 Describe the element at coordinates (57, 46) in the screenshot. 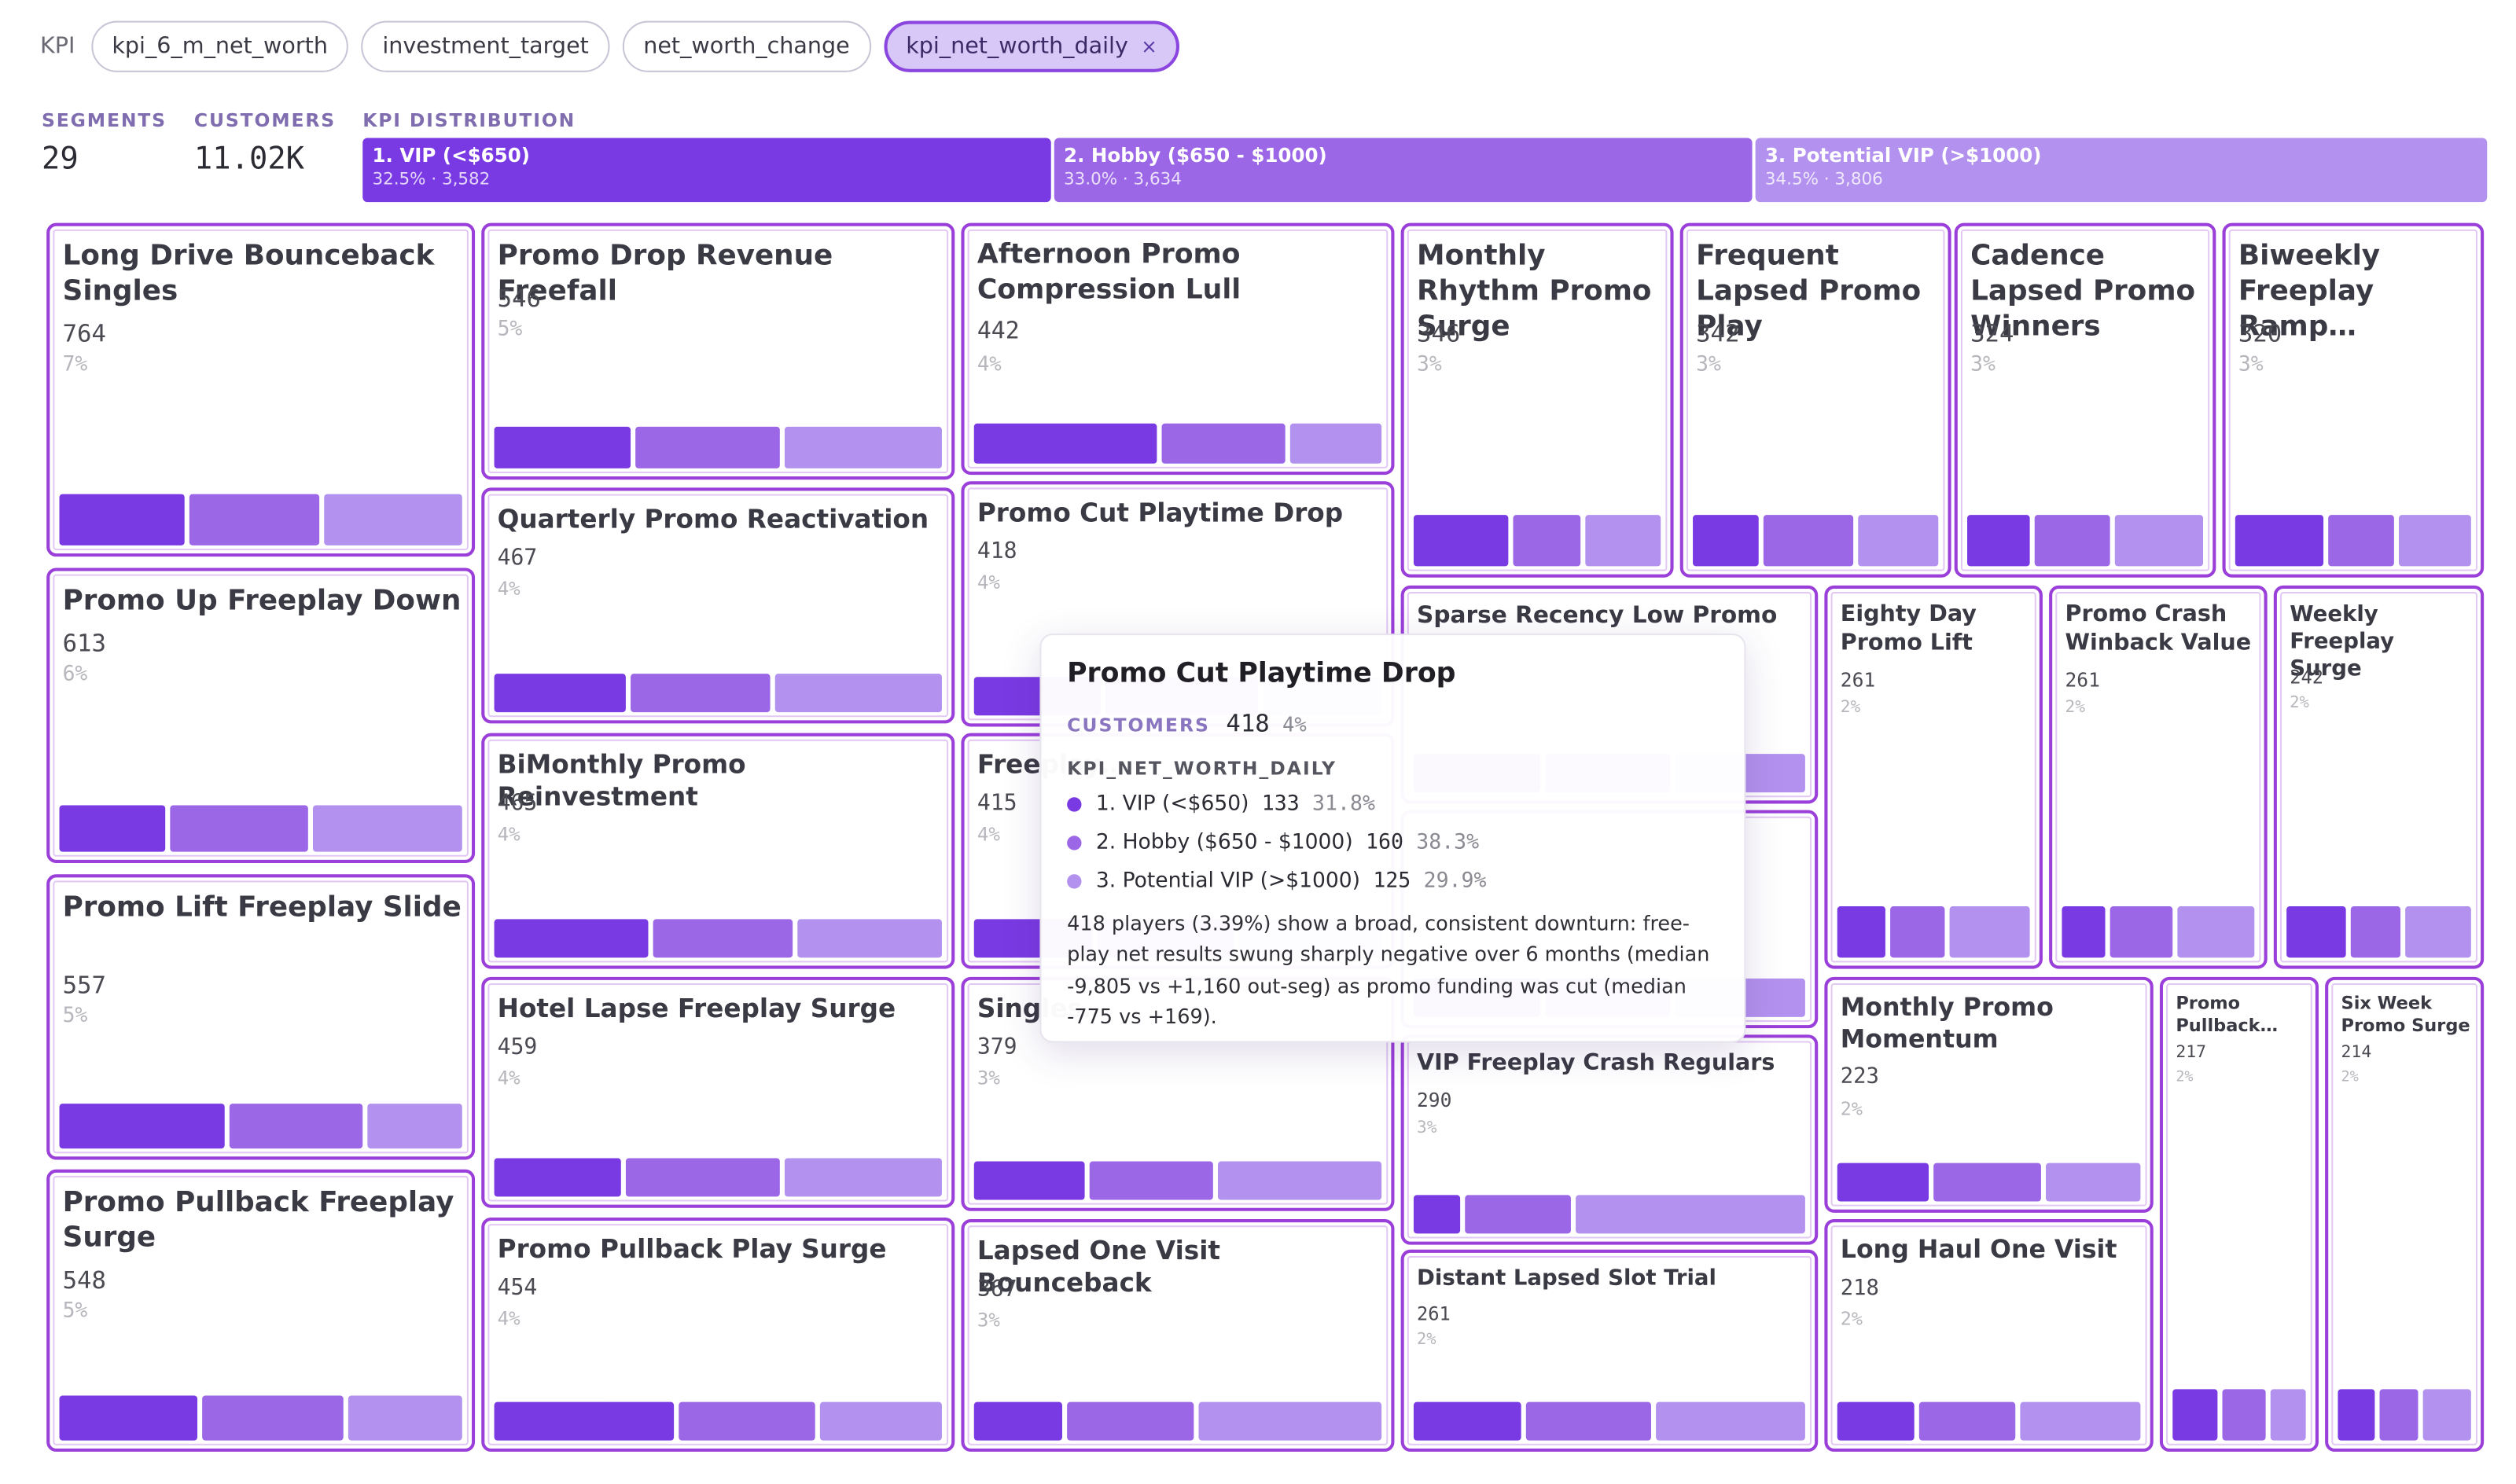

I see `kpi-label: KPI` at that location.